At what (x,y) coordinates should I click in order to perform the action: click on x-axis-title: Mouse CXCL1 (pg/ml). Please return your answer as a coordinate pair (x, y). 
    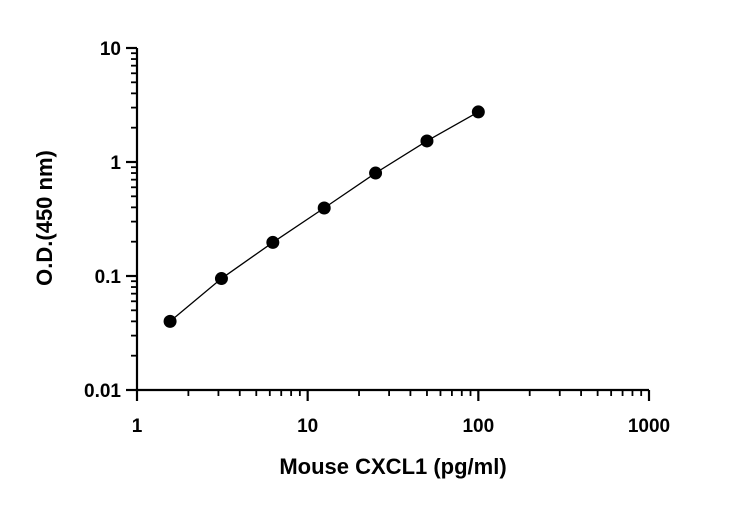
    Looking at the image, I should click on (392, 466).